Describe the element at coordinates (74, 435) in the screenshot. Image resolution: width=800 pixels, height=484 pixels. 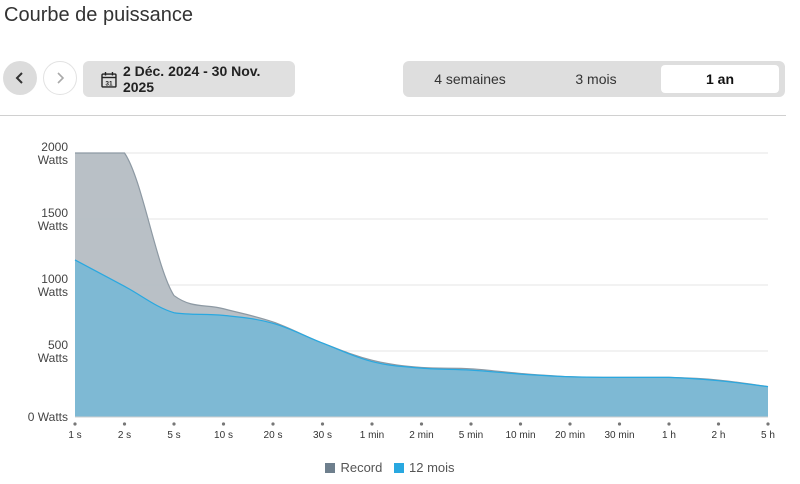
I see `x-tick-label: 1 s` at that location.